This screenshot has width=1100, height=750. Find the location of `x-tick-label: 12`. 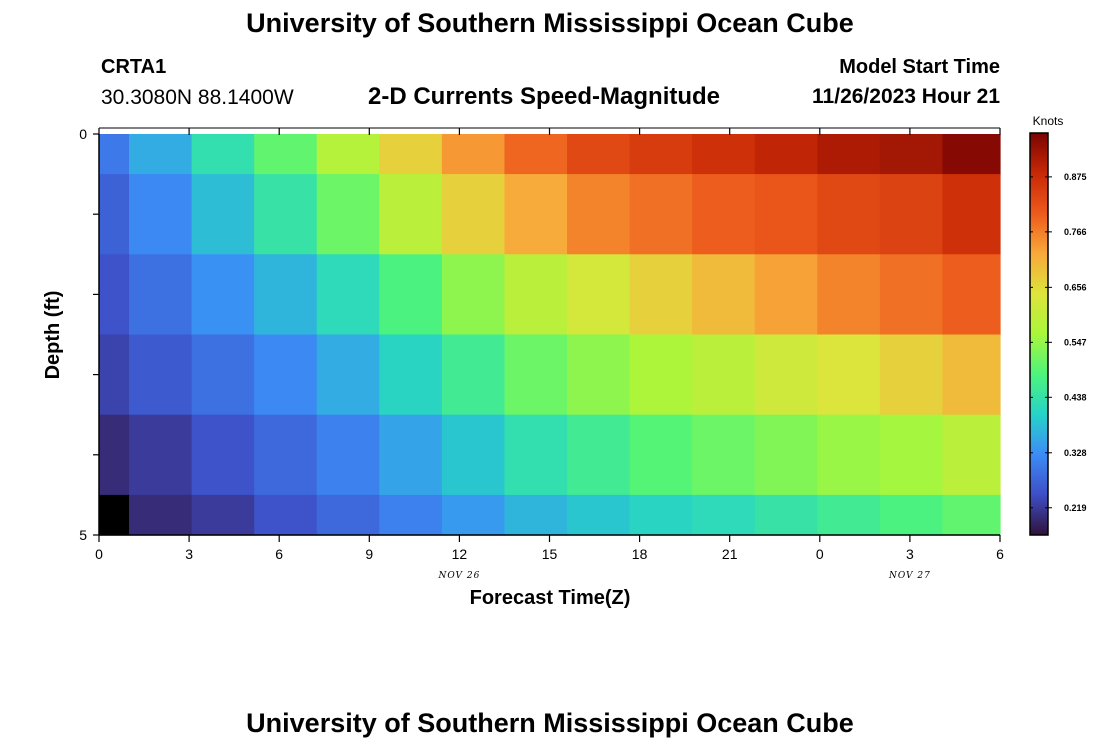

x-tick-label: 12 is located at coordinates (460, 554).